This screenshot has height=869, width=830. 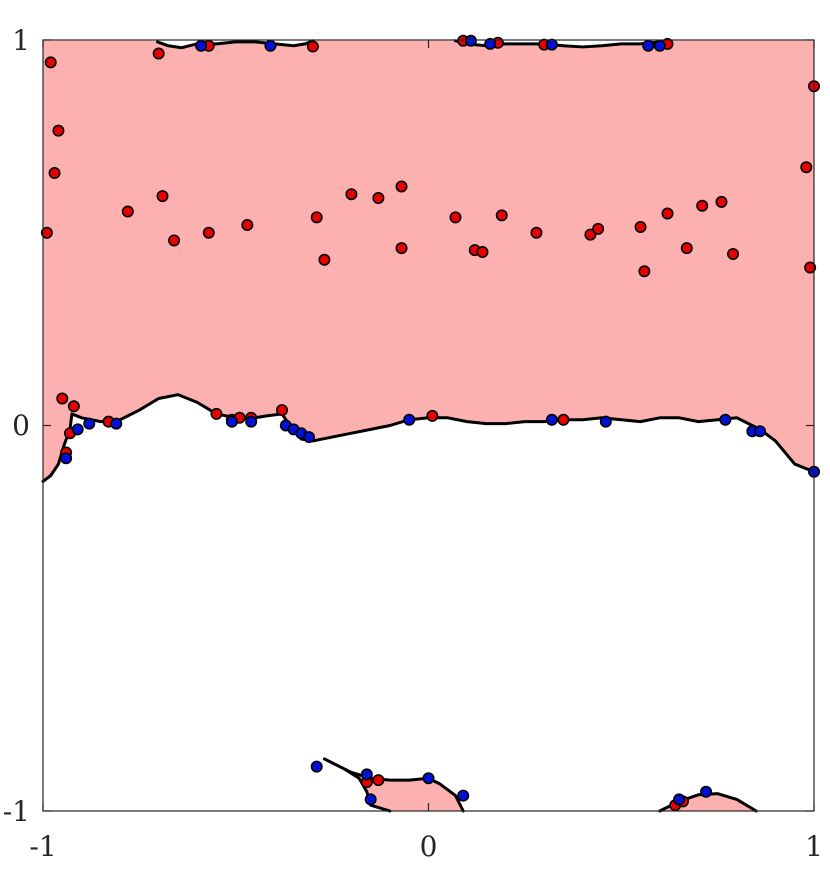 I want to click on x-tick-label-mid: 0, so click(x=429, y=846).